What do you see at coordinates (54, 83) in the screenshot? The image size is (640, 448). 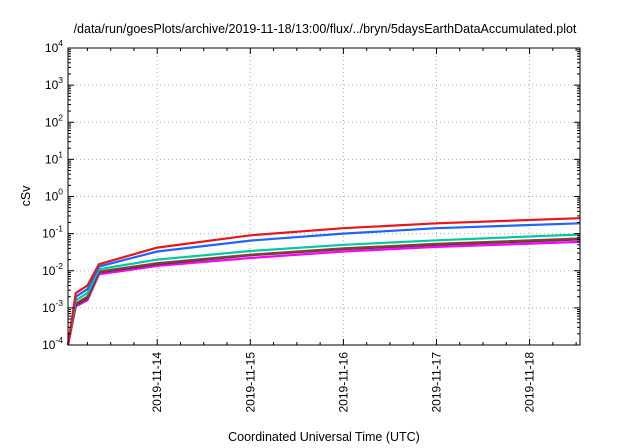 I see `y-tick-label: 10³` at bounding box center [54, 83].